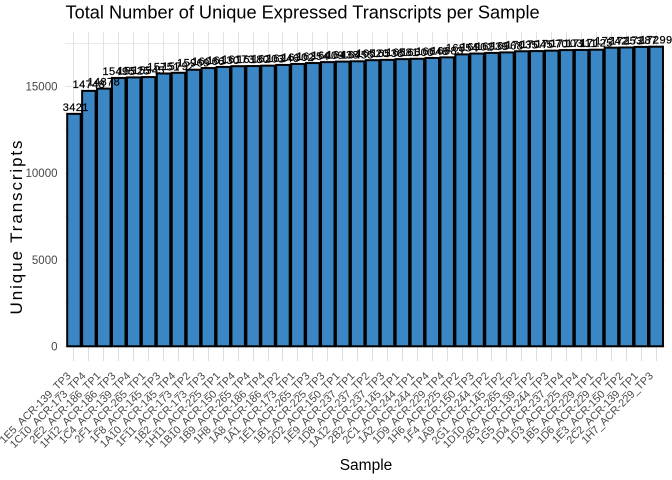  What do you see at coordinates (298, 58) in the screenshot?
I see `svg-text: 16302` at bounding box center [298, 58].